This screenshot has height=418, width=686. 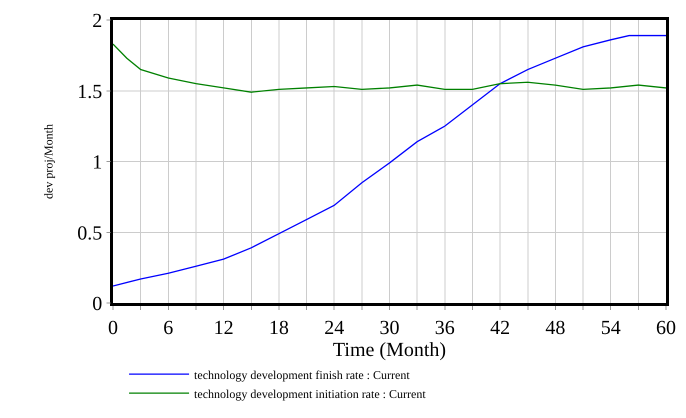 What do you see at coordinates (666, 327) in the screenshot?
I see `x-tick-label: 60` at bounding box center [666, 327].